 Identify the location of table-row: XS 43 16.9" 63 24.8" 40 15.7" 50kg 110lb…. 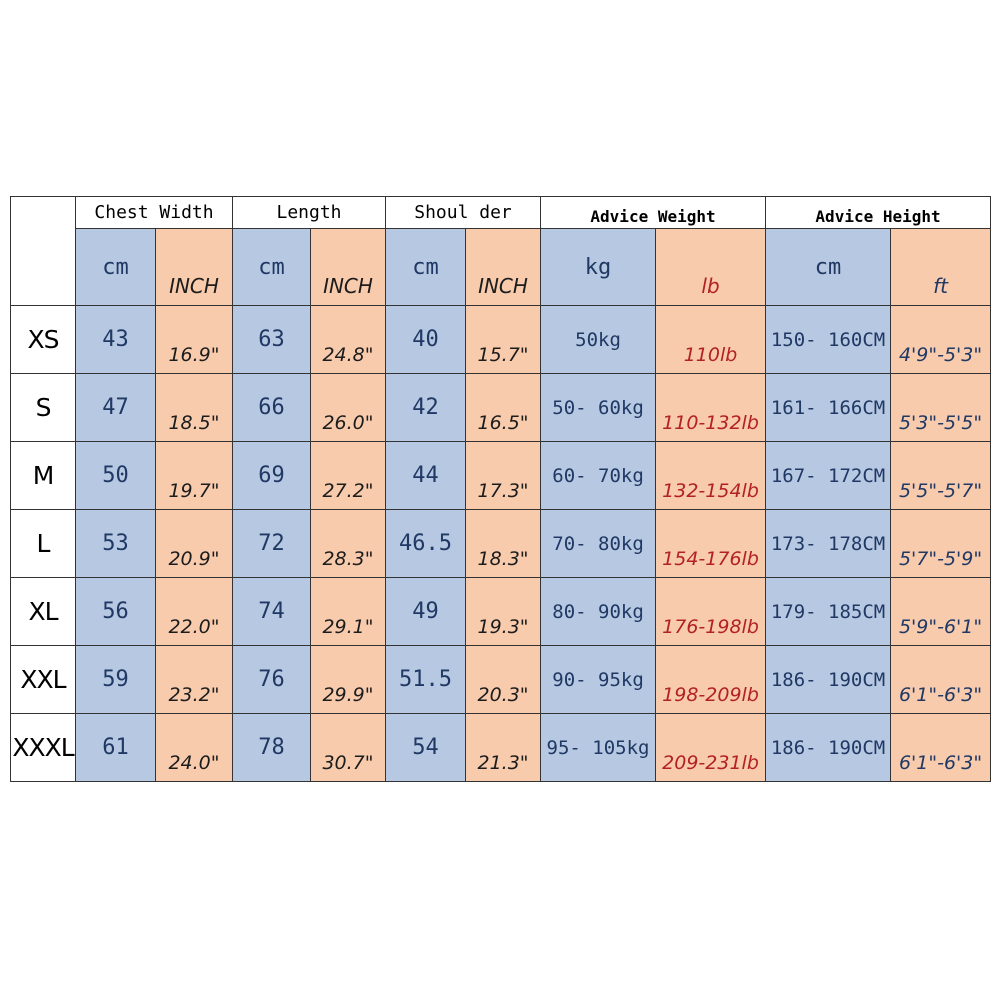
(501, 339).